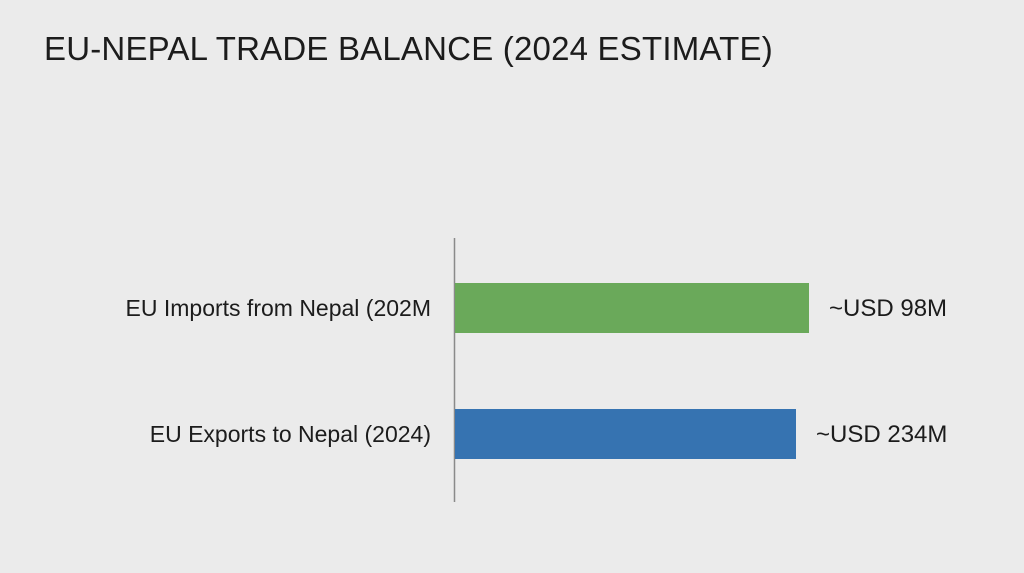  What do you see at coordinates (408, 48) in the screenshot?
I see `chart-title: EU-NEPAL TRADE BALANCE (2024 ESTIMATE)` at bounding box center [408, 48].